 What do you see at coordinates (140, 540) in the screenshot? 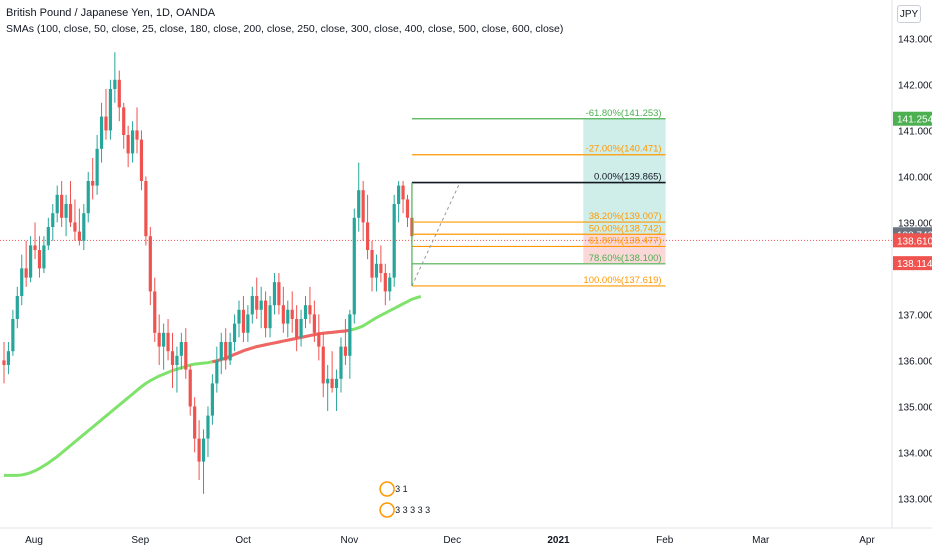
I see `x-tick-label: Sep` at bounding box center [140, 540].